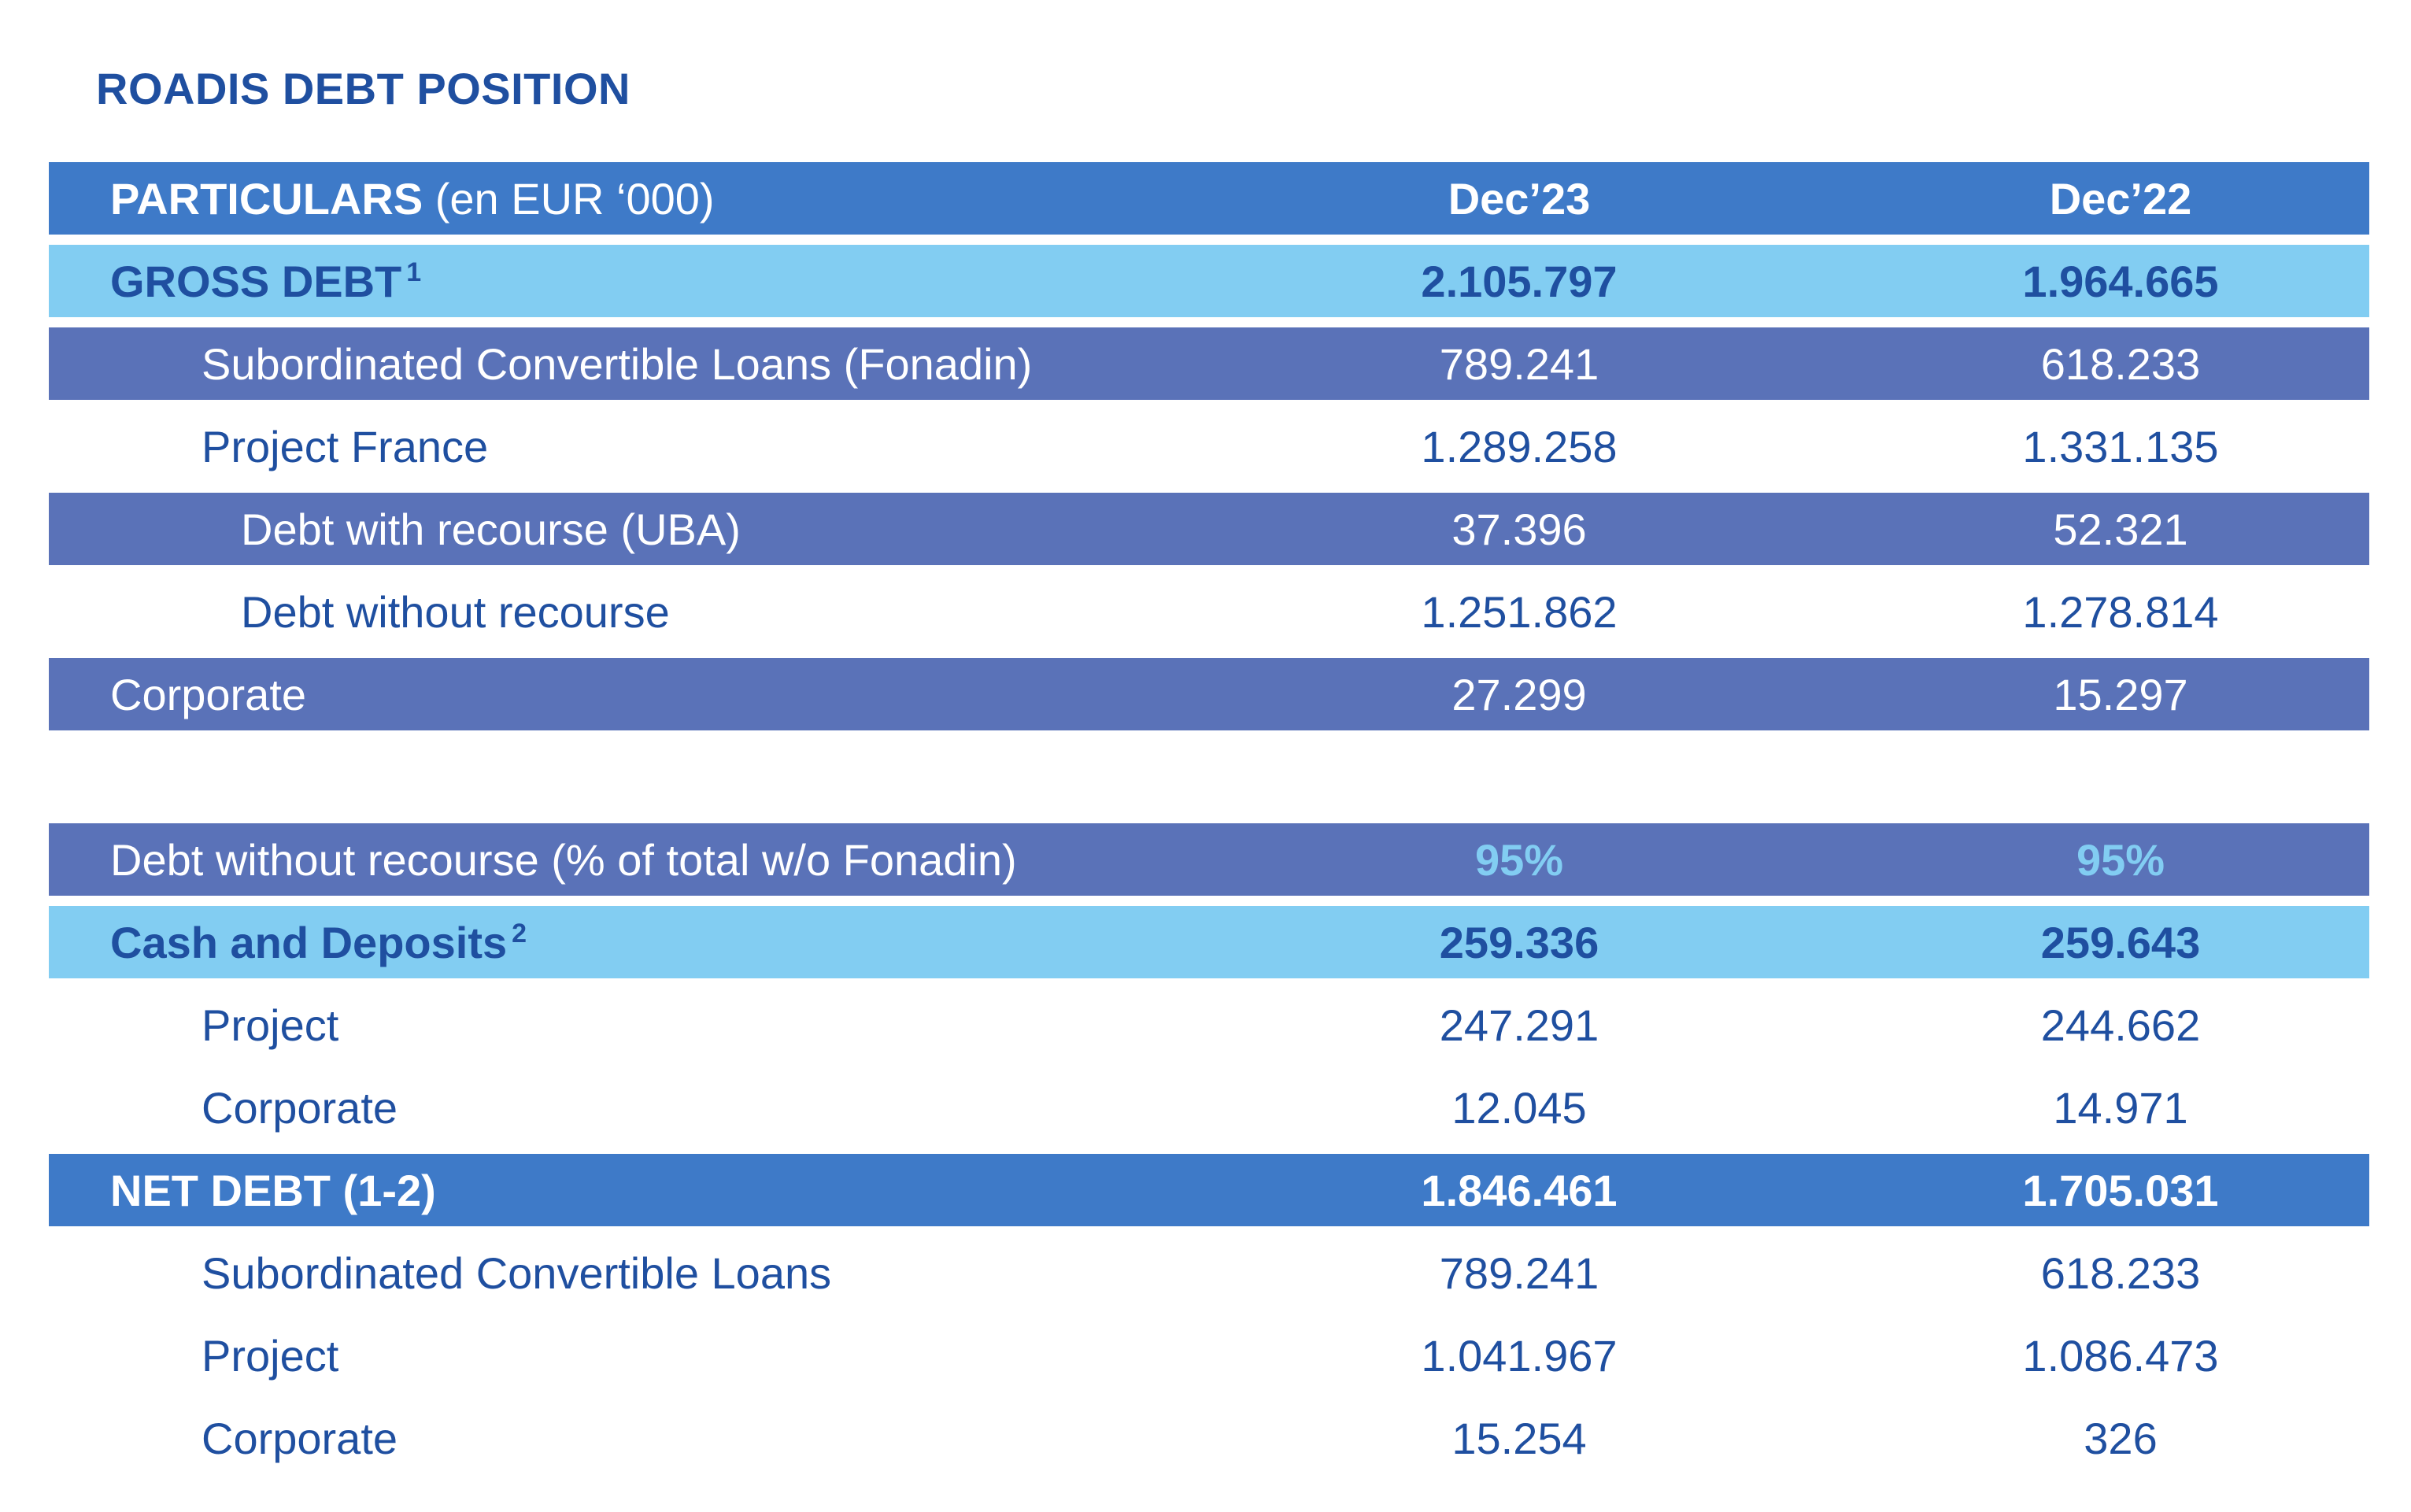  Describe the element at coordinates (2121, 281) in the screenshot. I see `row-dec22: 1.964.665` at that location.